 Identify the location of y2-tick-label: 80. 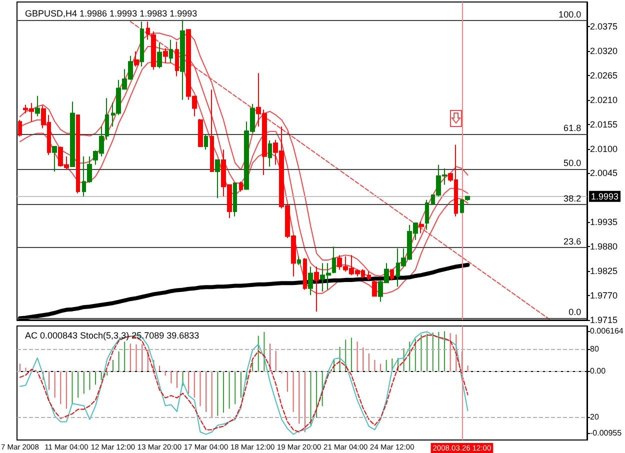
(595, 349).